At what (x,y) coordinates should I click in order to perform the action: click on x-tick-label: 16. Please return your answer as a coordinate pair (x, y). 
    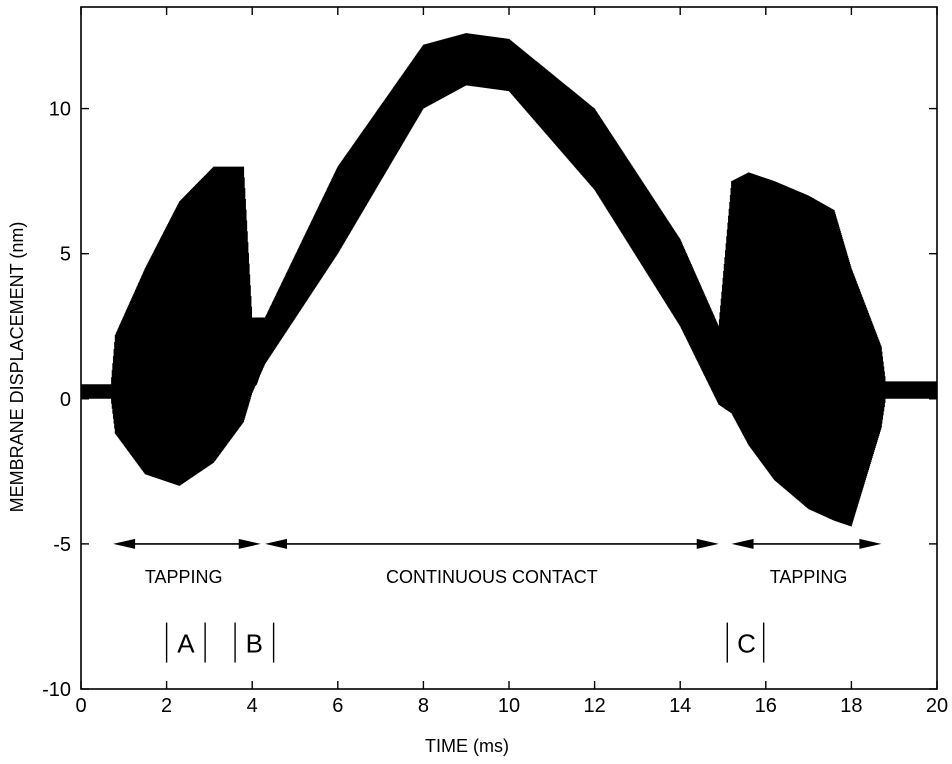
    Looking at the image, I should click on (766, 706).